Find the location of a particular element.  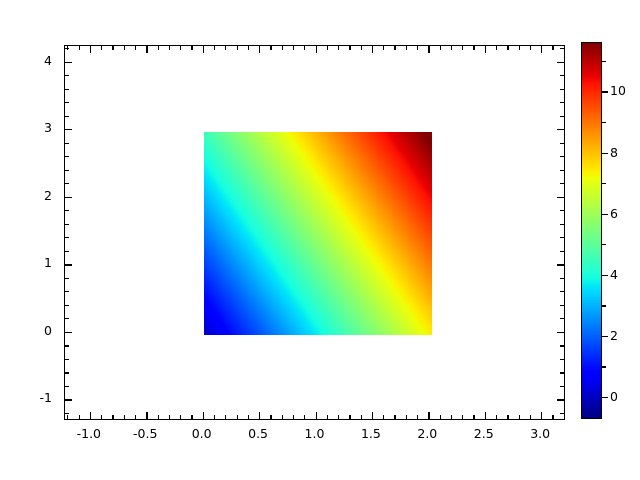

x-tick-label: -0.5 is located at coordinates (145, 433).